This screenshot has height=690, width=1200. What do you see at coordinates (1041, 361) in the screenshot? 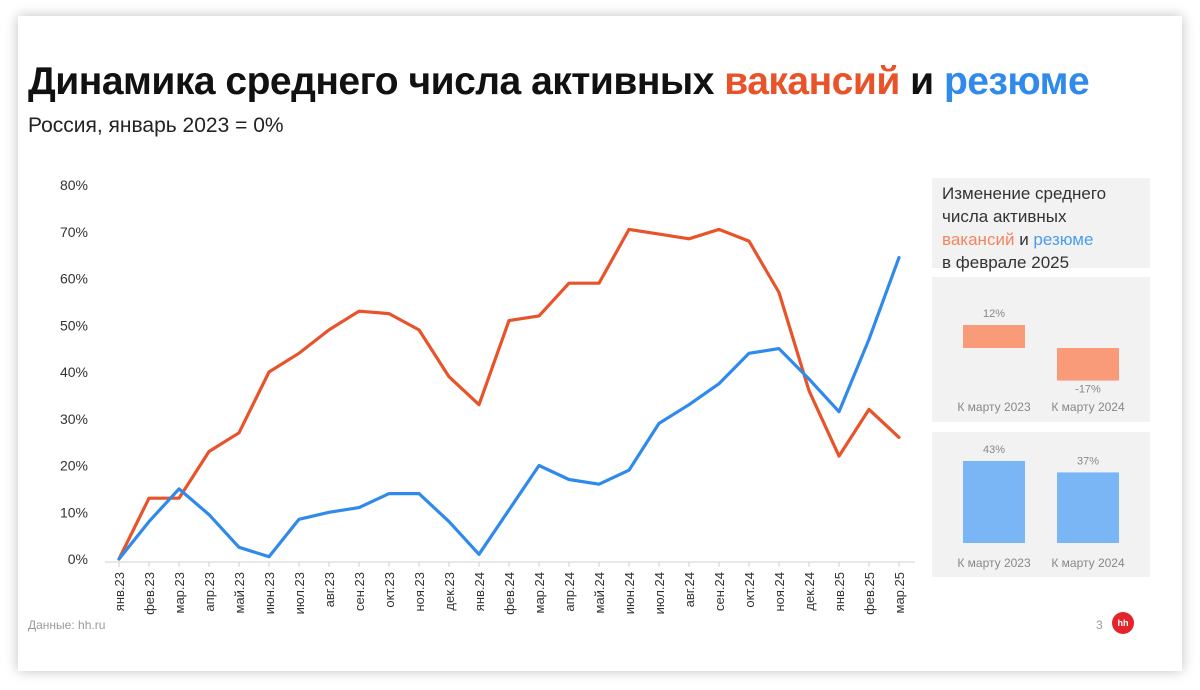
I see `vacancies-bar-chart: 12% К марту 2023 -17% К марту 2024` at bounding box center [1041, 361].